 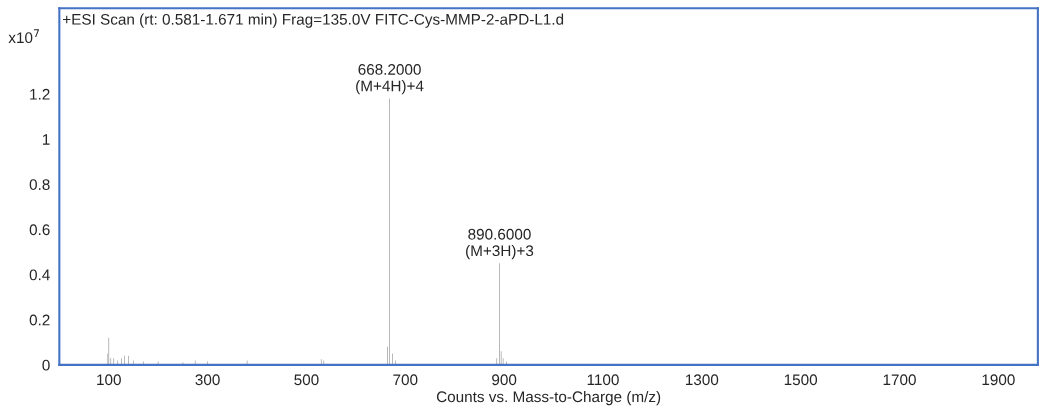 What do you see at coordinates (39, 320) in the screenshot?
I see `y-tick-label: 0.2` at bounding box center [39, 320].